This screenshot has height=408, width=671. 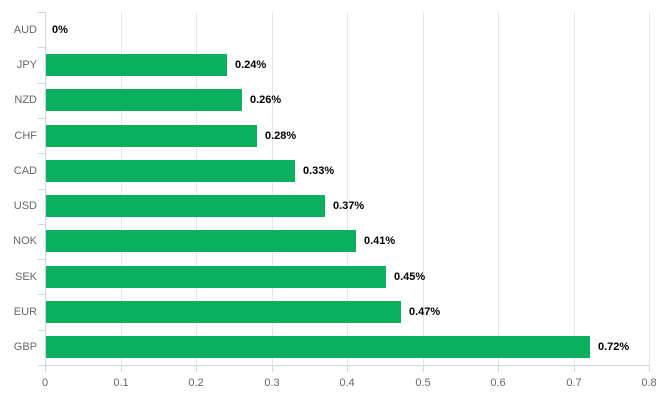 I want to click on value-label-sek: 0.45%, so click(x=410, y=277).